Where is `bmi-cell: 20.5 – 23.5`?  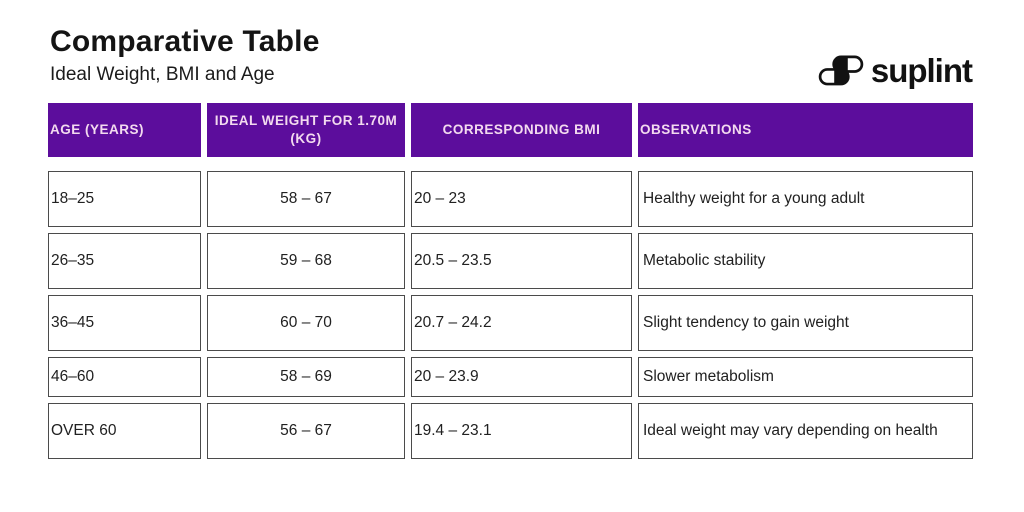 bmi-cell: 20.5 – 23.5 is located at coordinates (521, 261).